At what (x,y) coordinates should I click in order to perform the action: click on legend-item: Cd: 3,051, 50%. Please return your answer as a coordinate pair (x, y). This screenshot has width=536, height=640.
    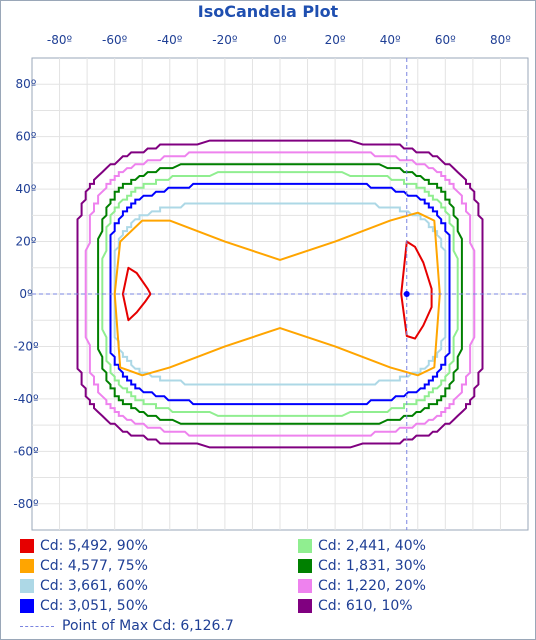
    Looking at the image, I should click on (84, 606).